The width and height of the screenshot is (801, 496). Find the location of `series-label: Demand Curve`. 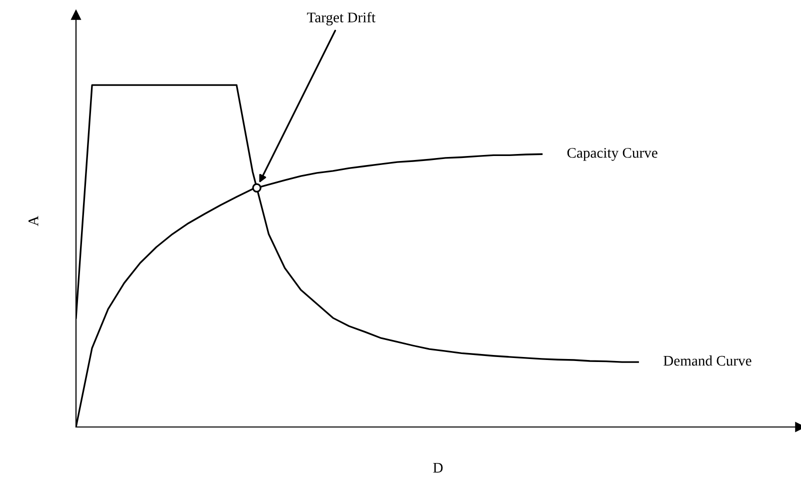

series-label: Demand Curve is located at coordinates (708, 360).